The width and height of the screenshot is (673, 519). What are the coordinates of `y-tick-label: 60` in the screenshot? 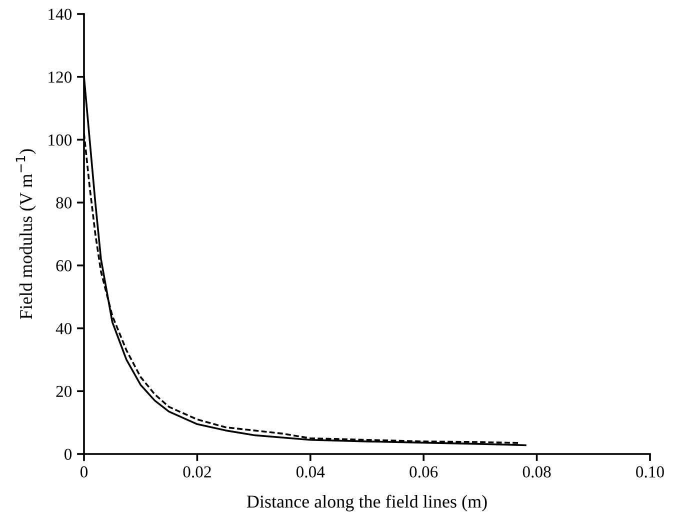 It's located at (64, 266).